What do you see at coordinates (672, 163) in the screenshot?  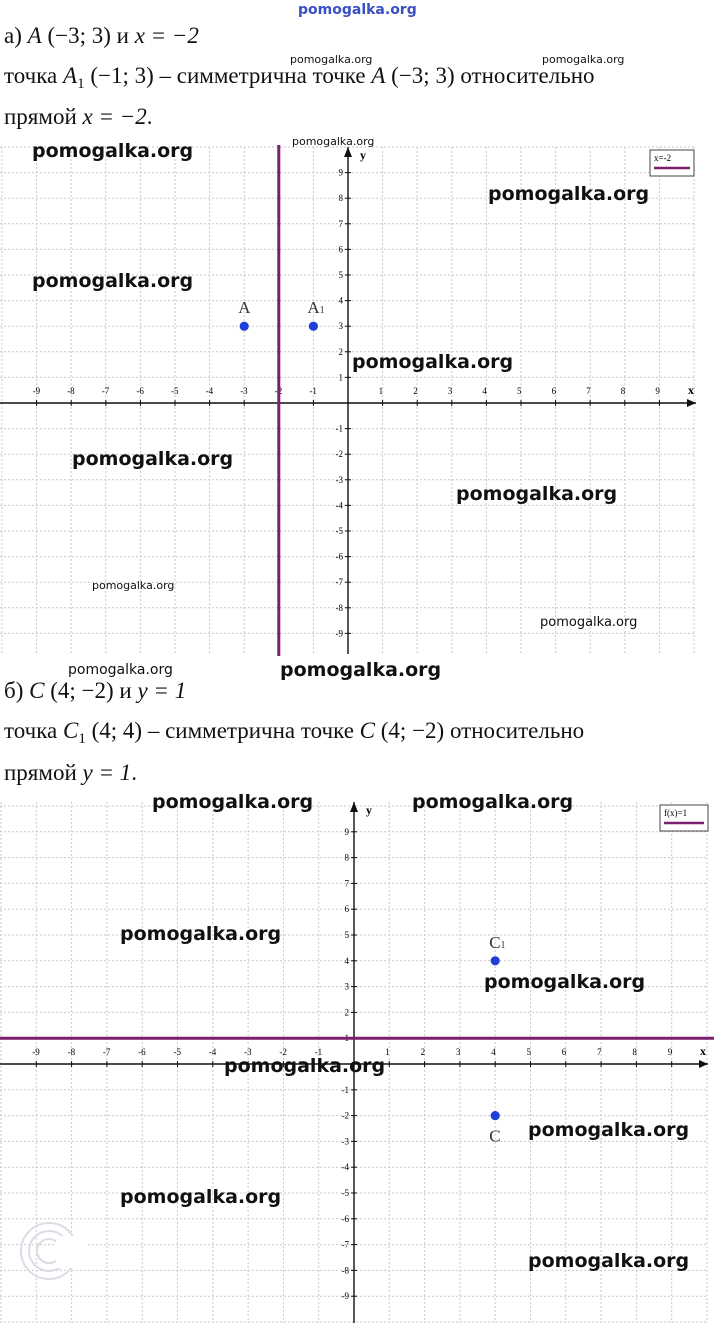 I see `legend: x=-2` at bounding box center [672, 163].